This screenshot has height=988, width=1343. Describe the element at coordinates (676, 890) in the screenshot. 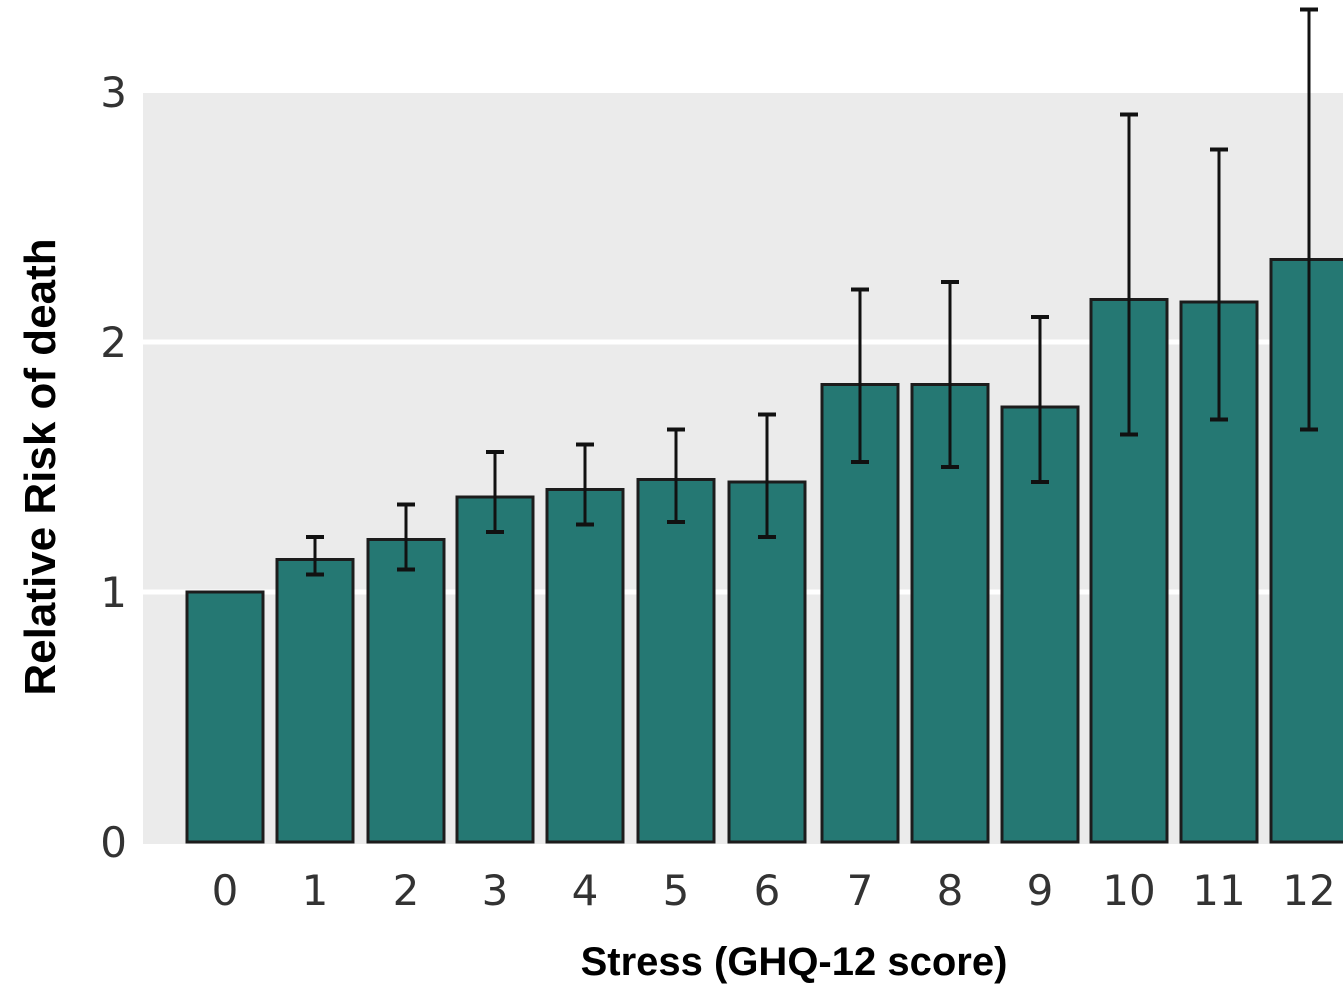

I see `x-tick-label-5: 5` at that location.